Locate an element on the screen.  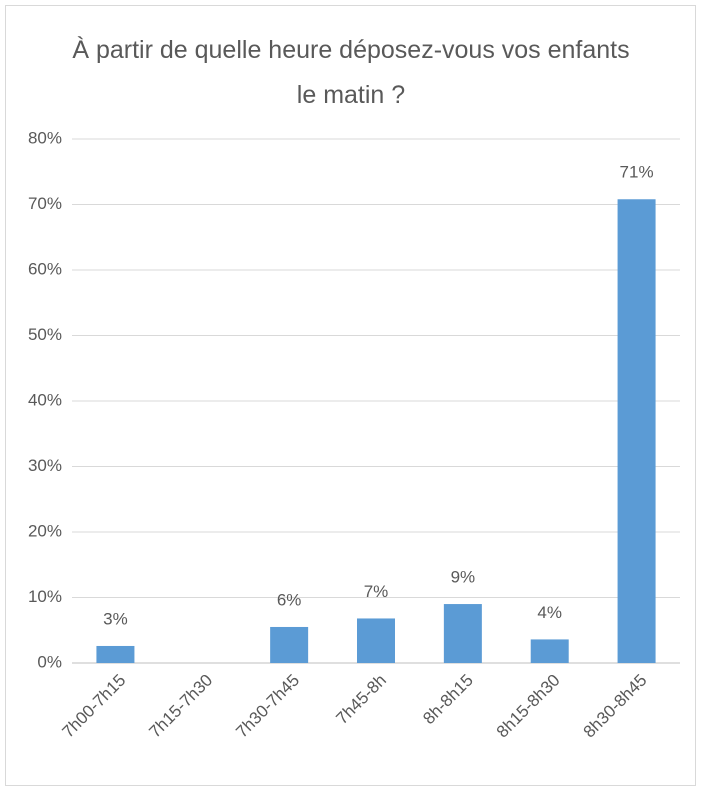
y-tick-label: 20% is located at coordinates (45, 530).